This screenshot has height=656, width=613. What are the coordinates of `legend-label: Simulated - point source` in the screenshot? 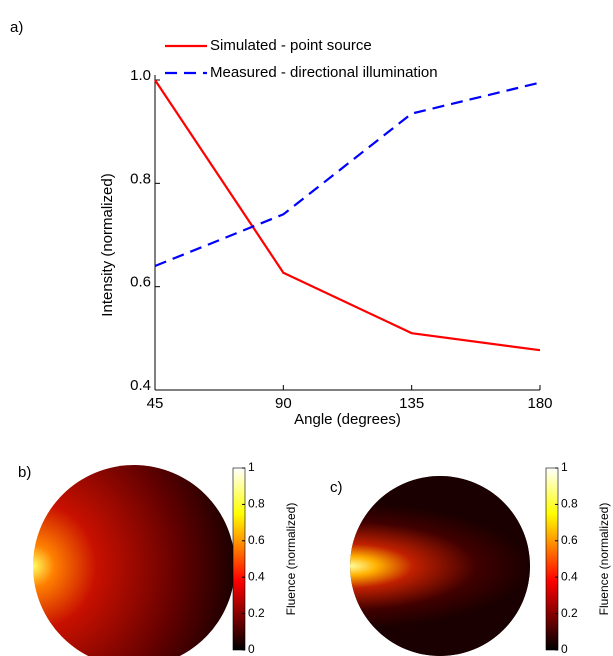 It's located at (291, 45).